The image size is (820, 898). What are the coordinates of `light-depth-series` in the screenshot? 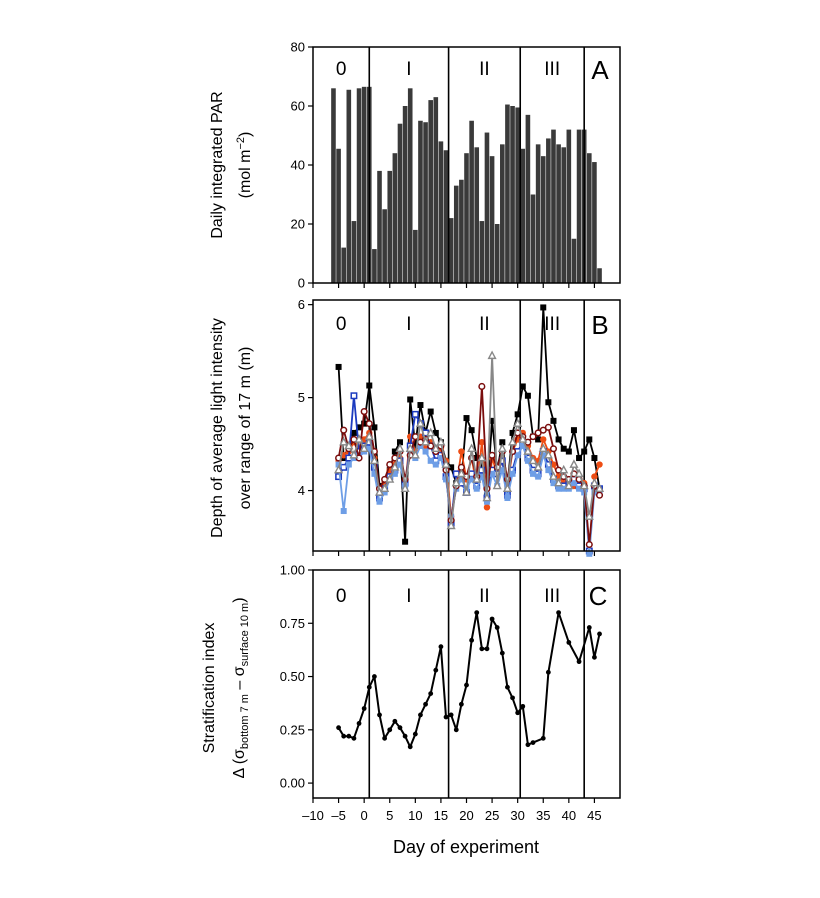 It's located at (469, 430).